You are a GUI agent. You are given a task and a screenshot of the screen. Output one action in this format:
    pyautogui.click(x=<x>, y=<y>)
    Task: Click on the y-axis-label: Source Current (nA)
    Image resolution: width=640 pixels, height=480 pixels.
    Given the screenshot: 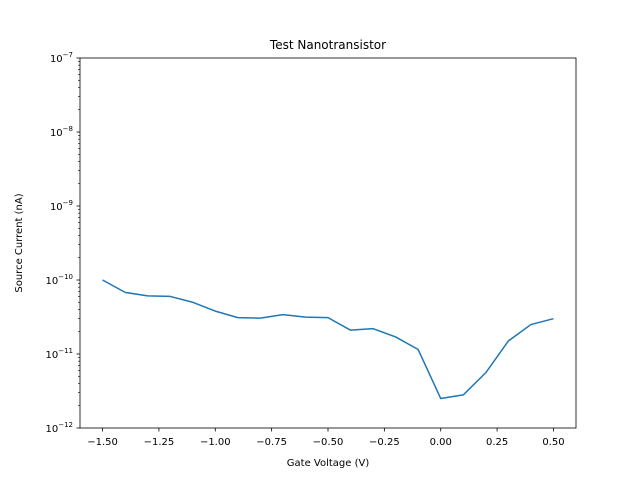 What is the action you would take?
    pyautogui.click(x=19, y=242)
    